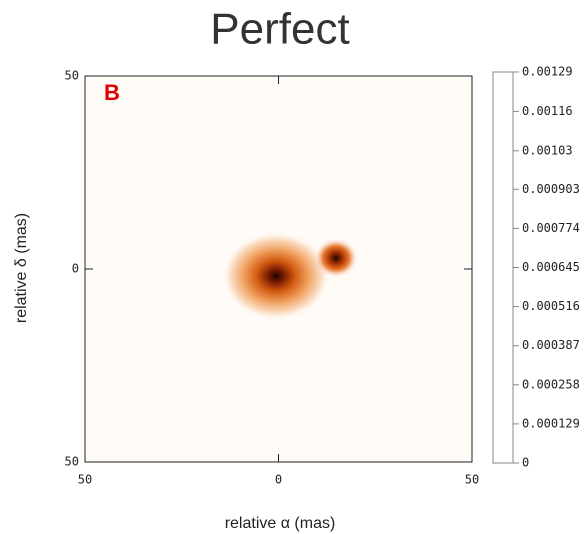  Describe the element at coordinates (547, 72) in the screenshot. I see `colorbar-tick-label: 0.00129` at that location.